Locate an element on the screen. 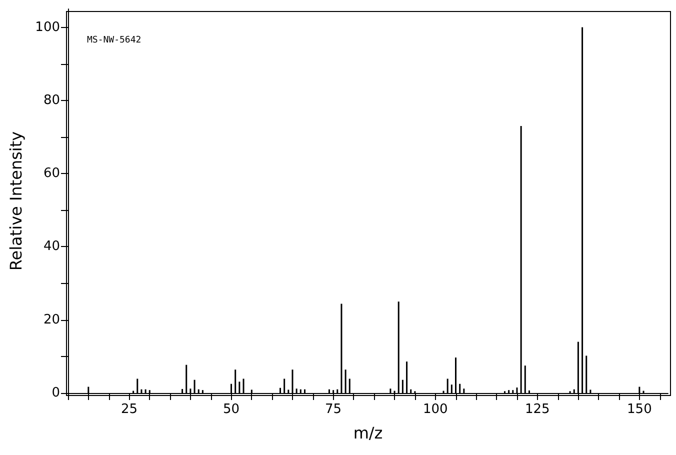 This screenshot has height=455, width=676. annotation: MS-NW-5642 is located at coordinates (114, 41).